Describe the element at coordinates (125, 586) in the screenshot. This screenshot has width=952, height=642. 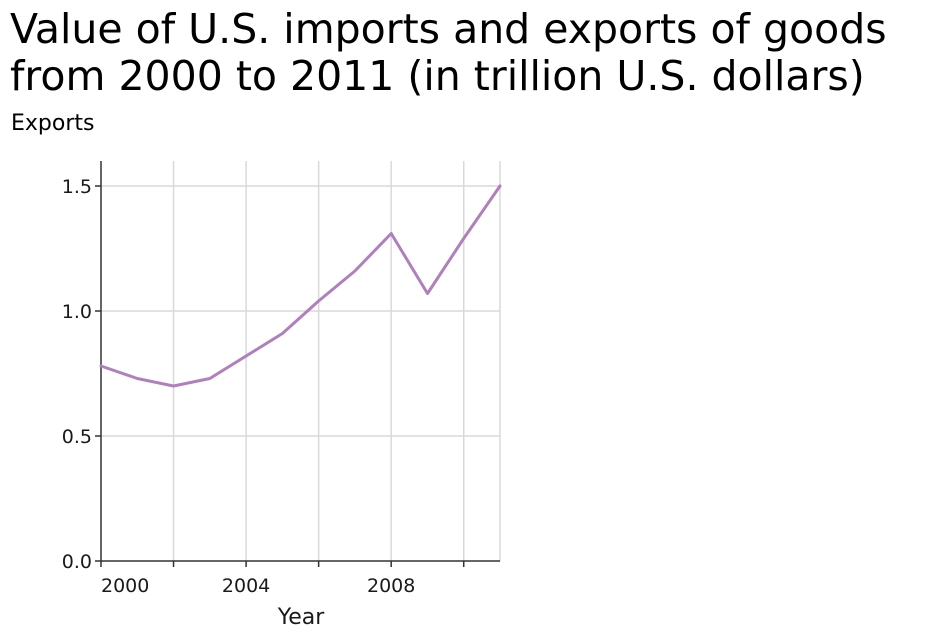
I see `x-tick-label: 2000` at that location.